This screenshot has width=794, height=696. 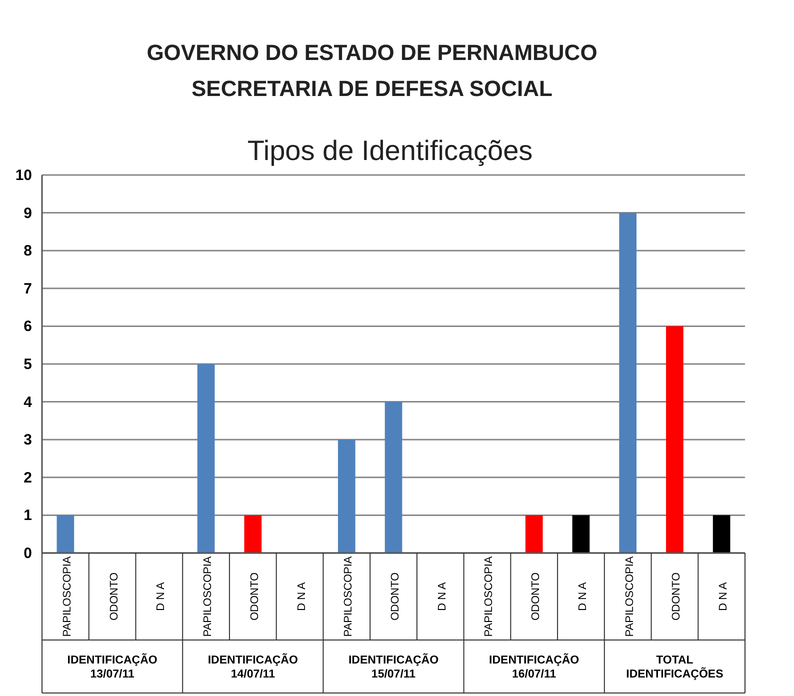 What do you see at coordinates (253, 666) in the screenshot?
I see `text: IDENTIFICAÇÃO 14/07/11` at bounding box center [253, 666].